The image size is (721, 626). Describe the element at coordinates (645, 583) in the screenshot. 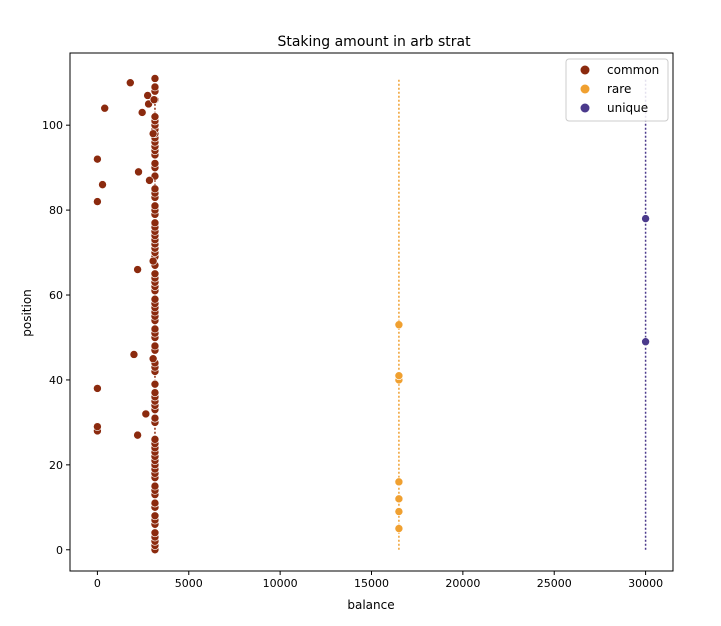

I see `x-tick-label: 30000` at that location.